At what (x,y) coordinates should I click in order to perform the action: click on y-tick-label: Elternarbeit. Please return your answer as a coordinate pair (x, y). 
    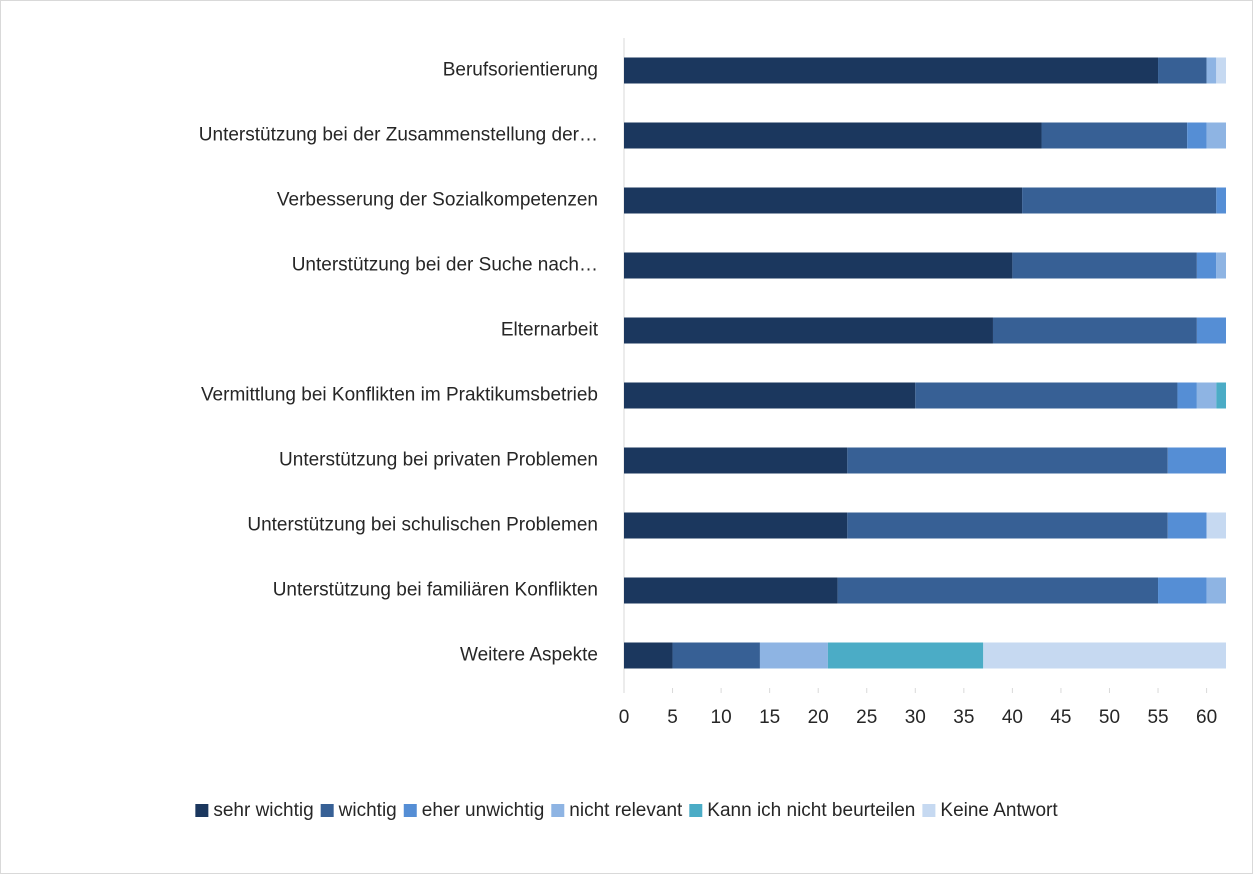
    Looking at the image, I should click on (550, 330).